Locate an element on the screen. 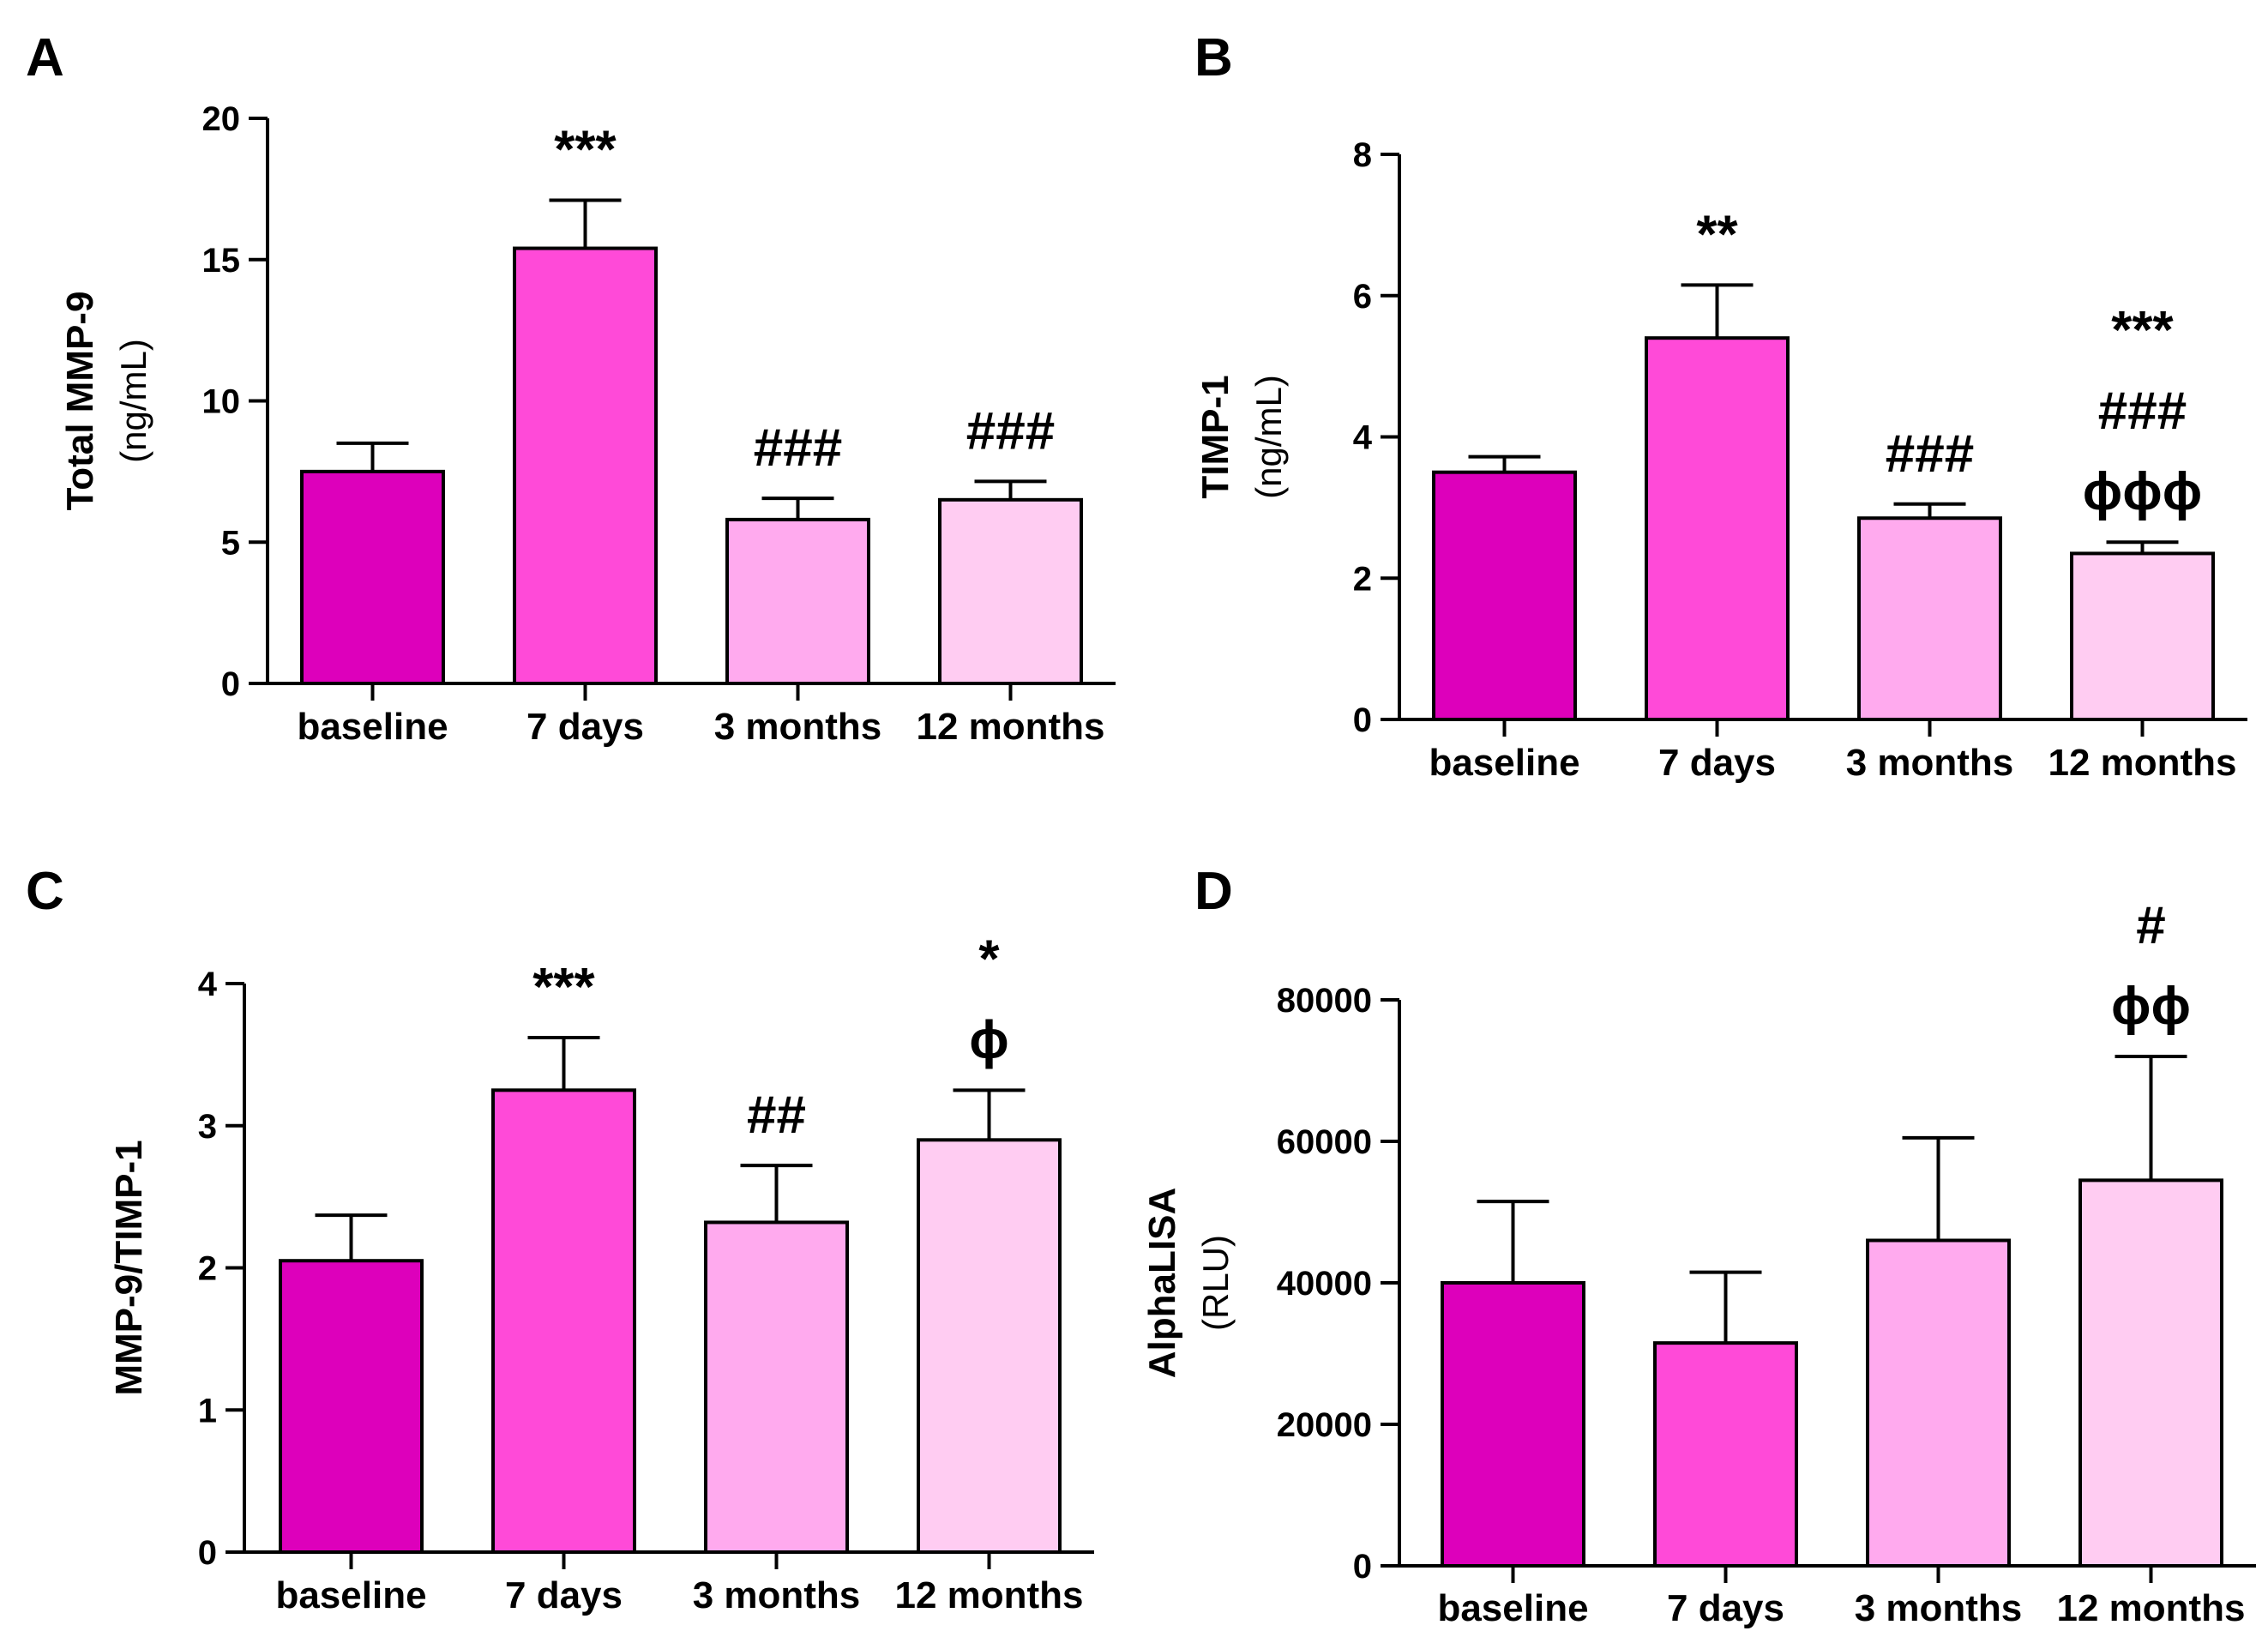 The width and height of the screenshot is (2268, 1643). significance-marker: ** is located at coordinates (1717, 235).